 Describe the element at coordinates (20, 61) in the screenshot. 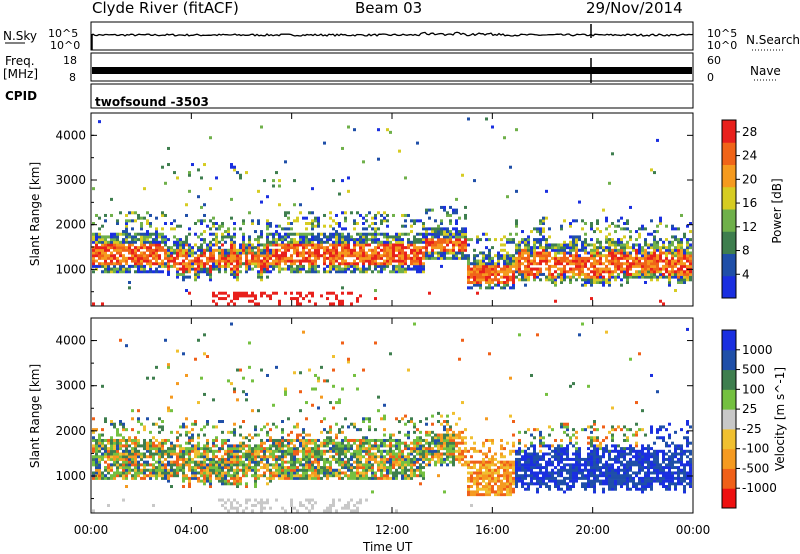

I see `freq-label-1: Freq.` at that location.